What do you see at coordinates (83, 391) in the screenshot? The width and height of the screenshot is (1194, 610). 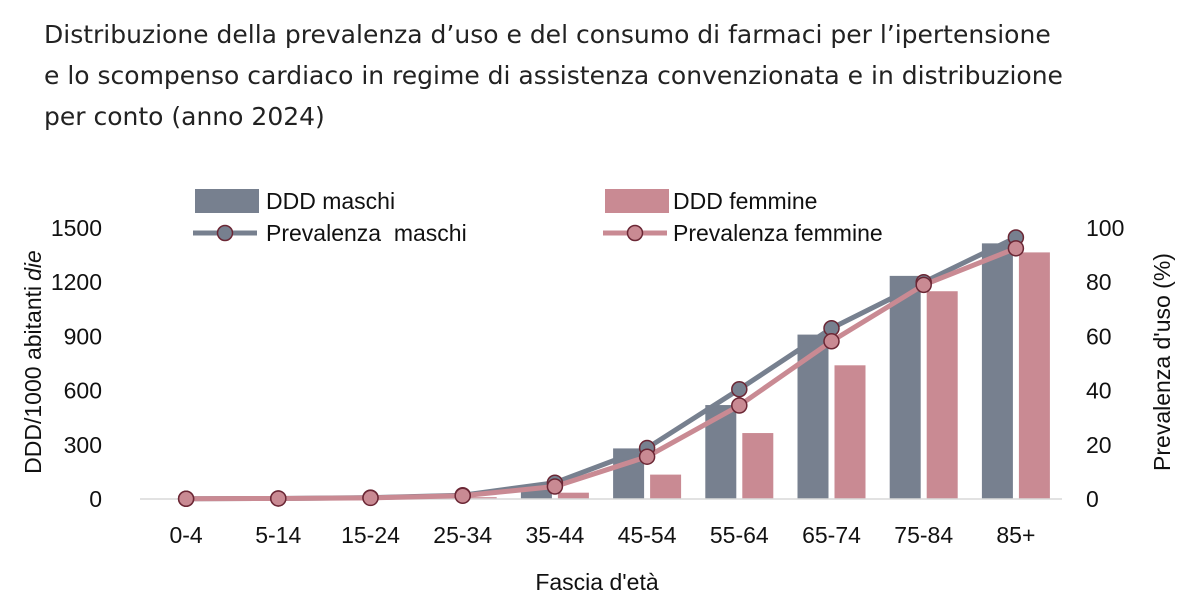 I see `y-left-tick-600: 600` at bounding box center [83, 391].